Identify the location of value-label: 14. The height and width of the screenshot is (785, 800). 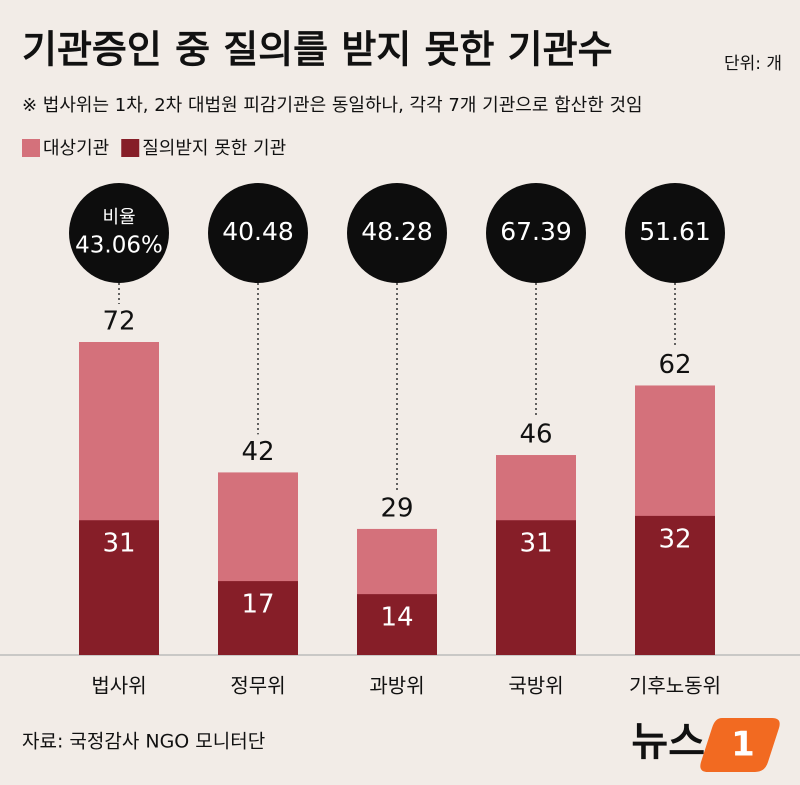
(396, 618).